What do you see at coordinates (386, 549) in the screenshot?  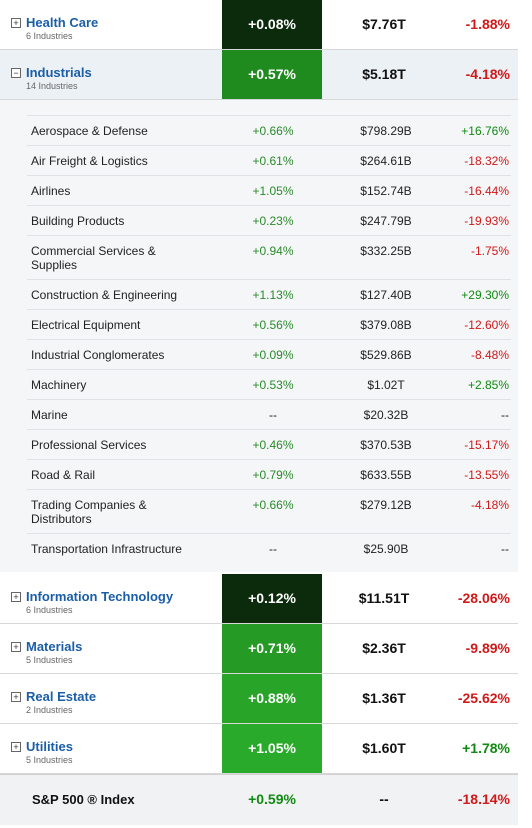 I see `industry-cap: $25.90B` at bounding box center [386, 549].